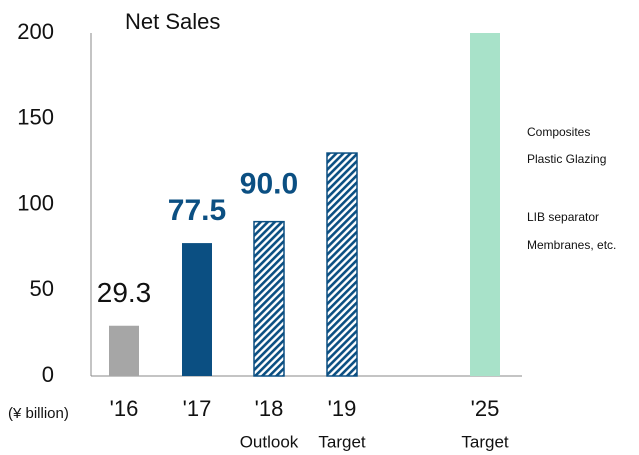 The image size is (639, 455). Describe the element at coordinates (269, 184) in the screenshot. I see `data-label: 90.0` at that location.